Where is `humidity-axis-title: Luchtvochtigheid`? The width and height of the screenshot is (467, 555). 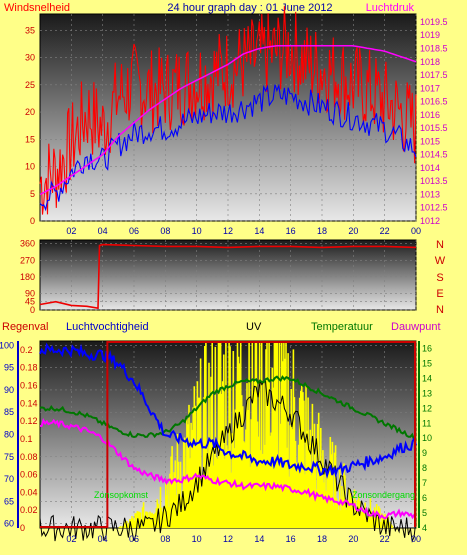
humidity-axis-title: Luchtvochtigheid is located at coordinates (107, 327).